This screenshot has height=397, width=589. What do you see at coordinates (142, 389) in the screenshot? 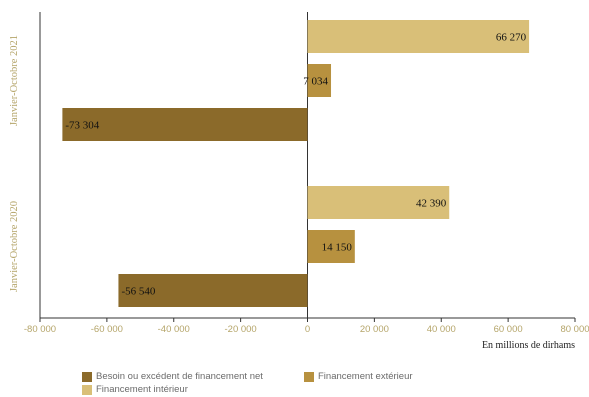
I see `legend-label-interieur: Financement intérieur` at bounding box center [142, 389].